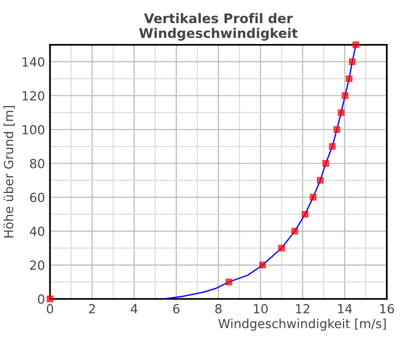  Describe the element at coordinates (50, 309) in the screenshot. I see `x-tick-label: 0` at that location.